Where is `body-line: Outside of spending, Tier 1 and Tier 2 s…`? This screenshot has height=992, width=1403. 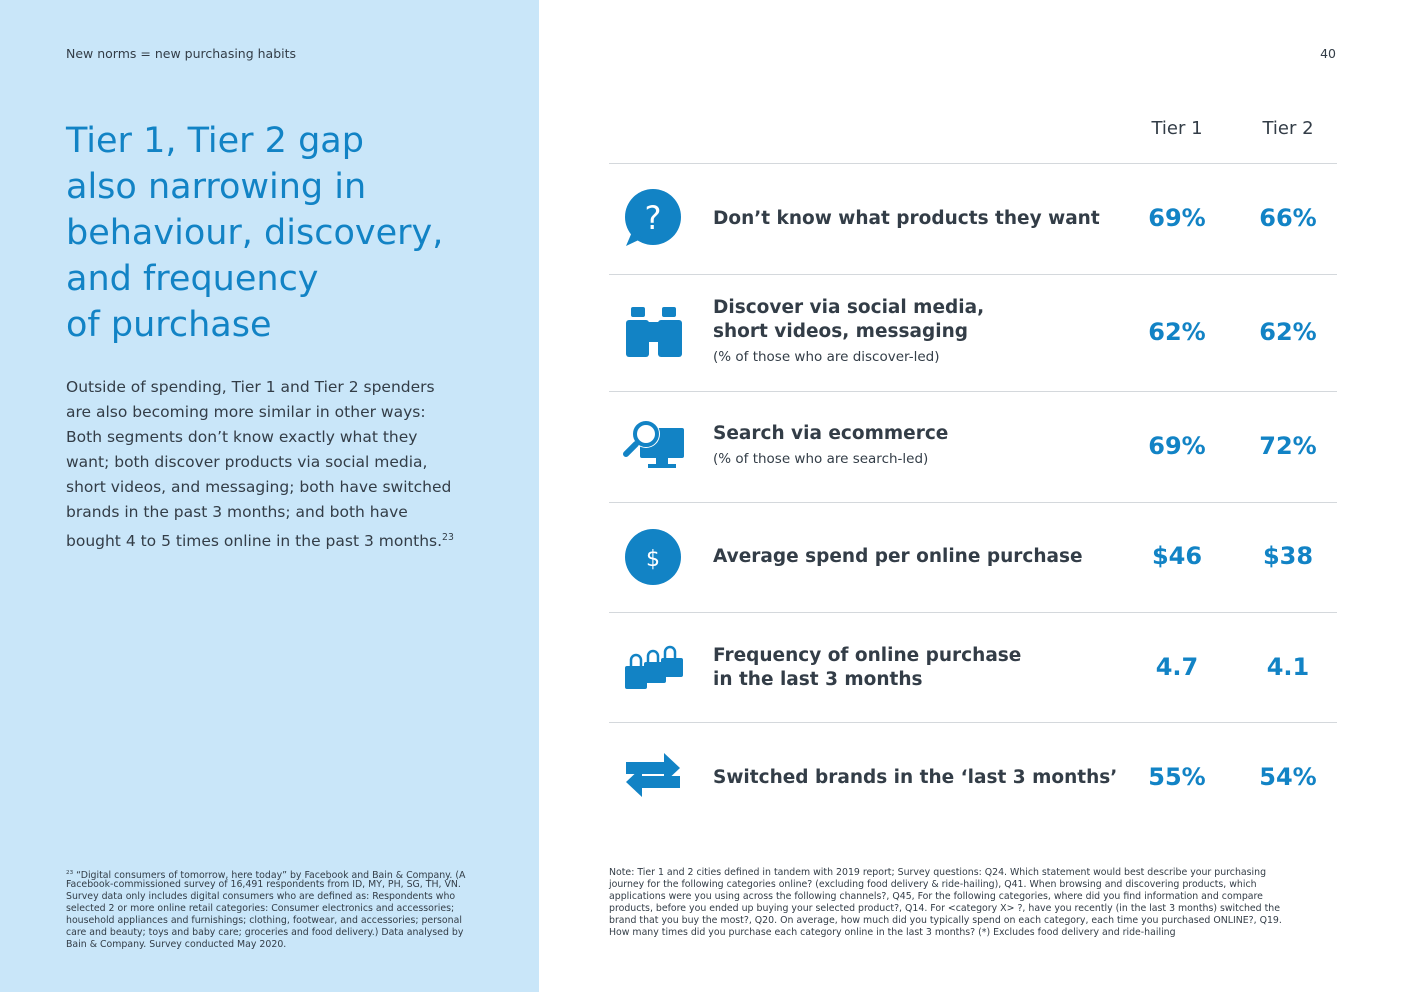
body-line: Outside of spending, Tier 1 and Tier 2 s… is located at coordinates (250, 387).